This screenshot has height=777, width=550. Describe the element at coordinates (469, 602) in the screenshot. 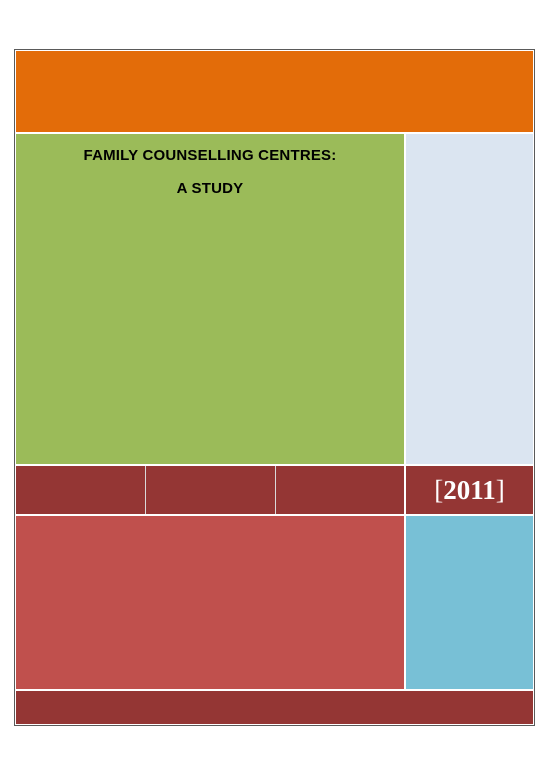

I see `lower-cyan-panel` at that location.